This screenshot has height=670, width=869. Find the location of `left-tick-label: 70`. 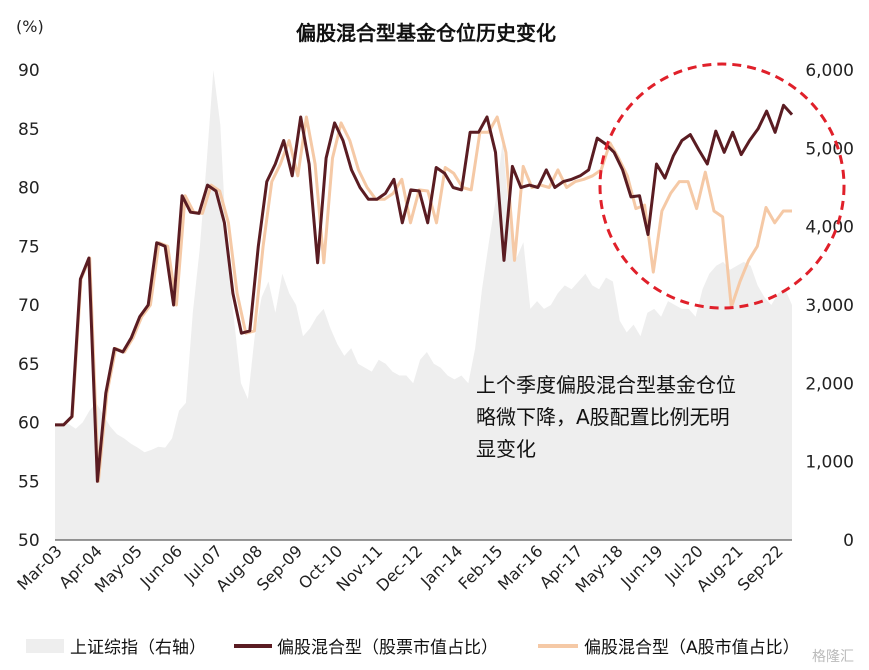

left-tick-label: 70 is located at coordinates (29, 306).